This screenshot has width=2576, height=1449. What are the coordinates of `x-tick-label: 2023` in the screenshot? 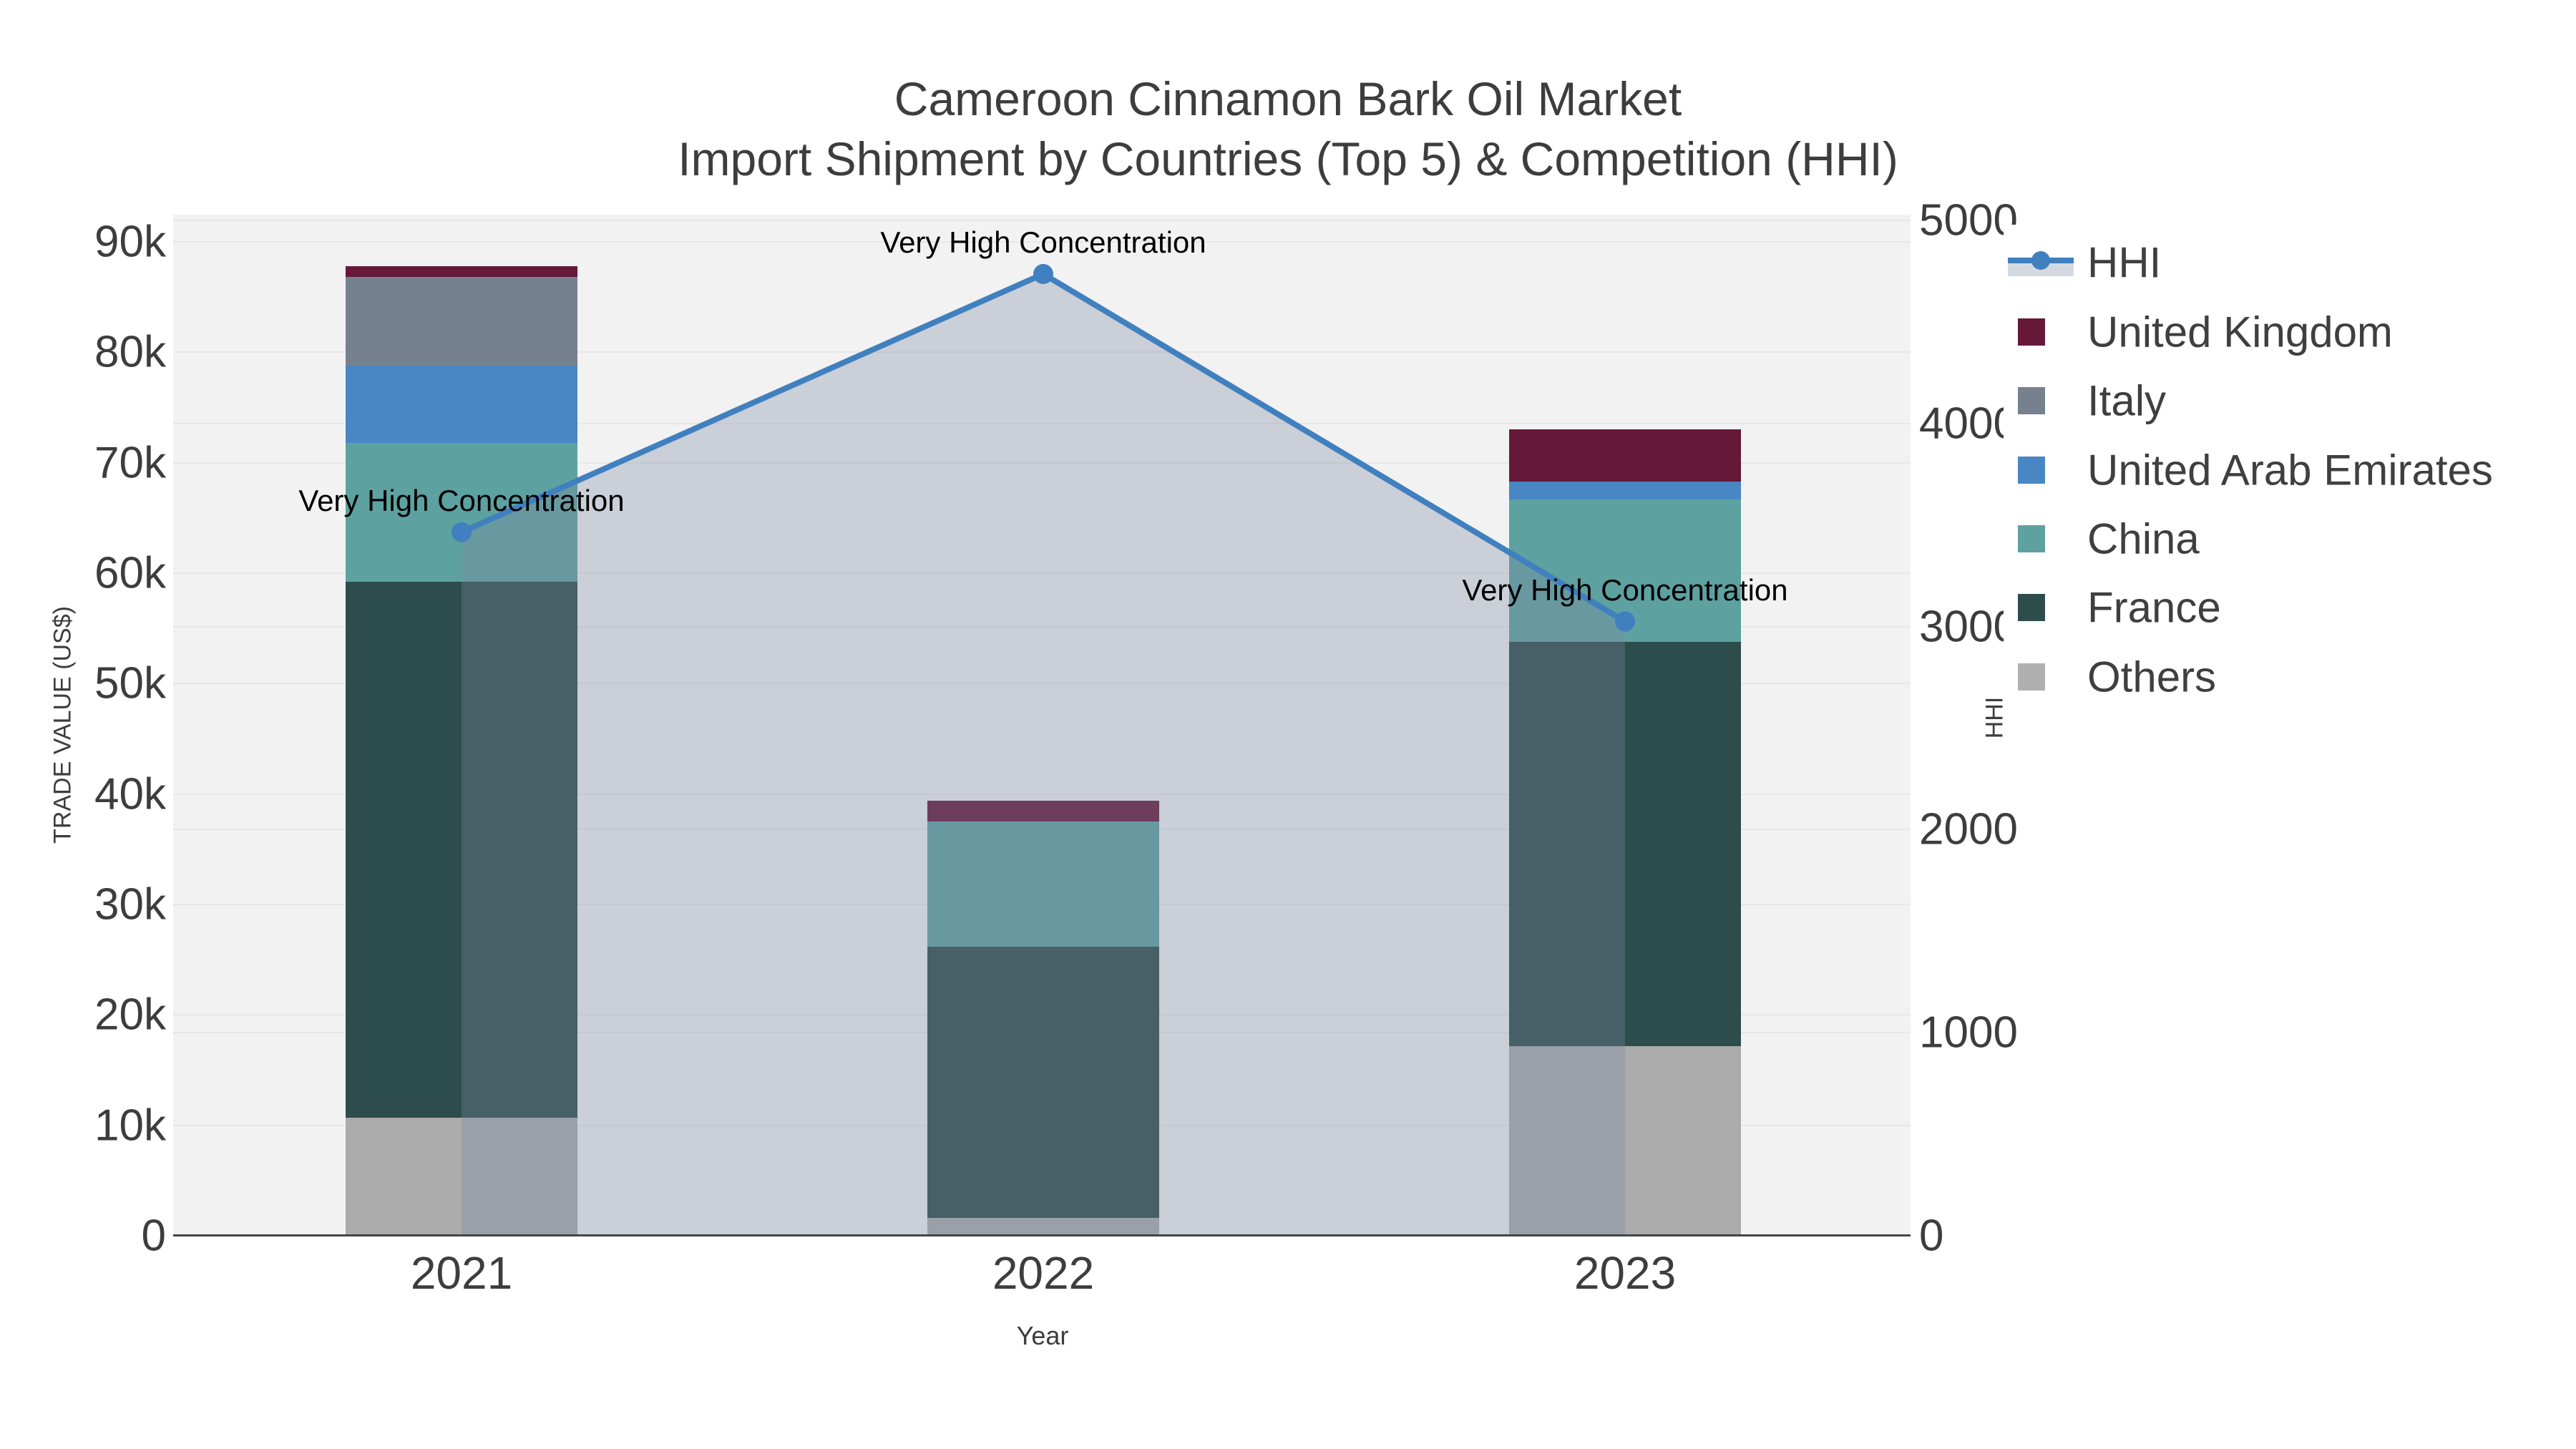 It's located at (1625, 1273).